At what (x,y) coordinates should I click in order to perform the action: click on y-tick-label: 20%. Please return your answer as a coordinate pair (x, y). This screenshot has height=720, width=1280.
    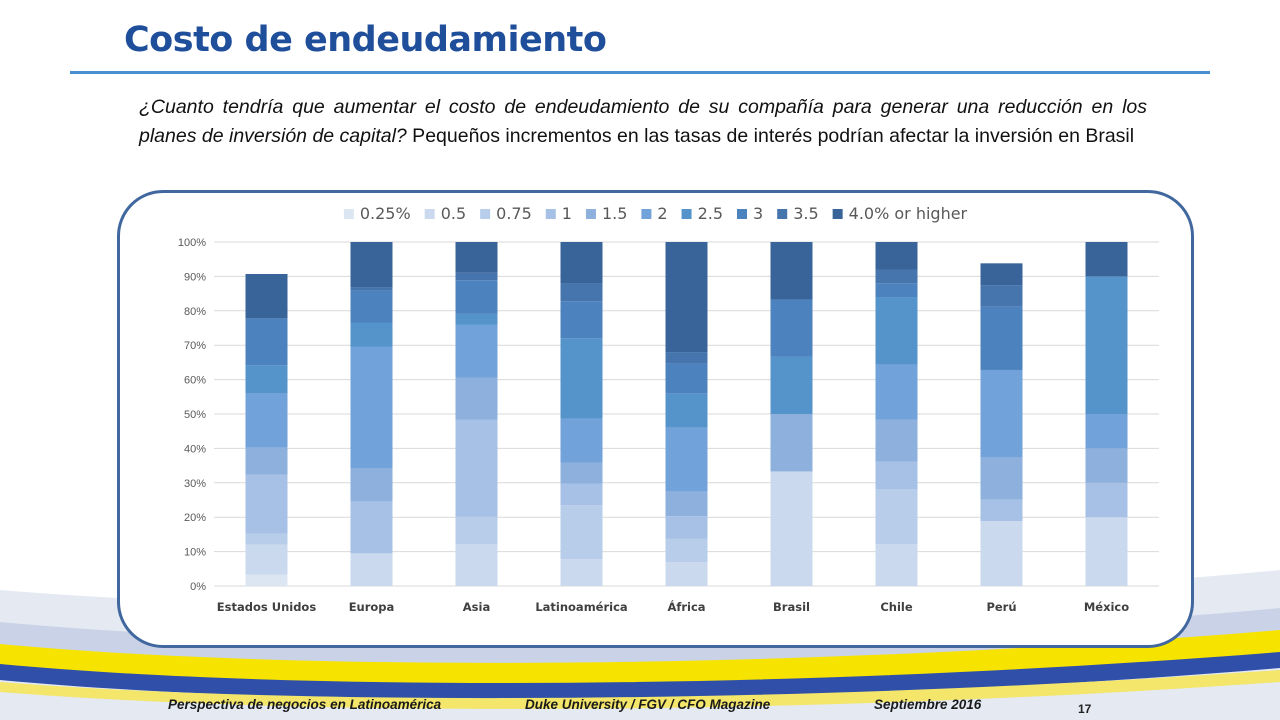
    Looking at the image, I should click on (195, 518).